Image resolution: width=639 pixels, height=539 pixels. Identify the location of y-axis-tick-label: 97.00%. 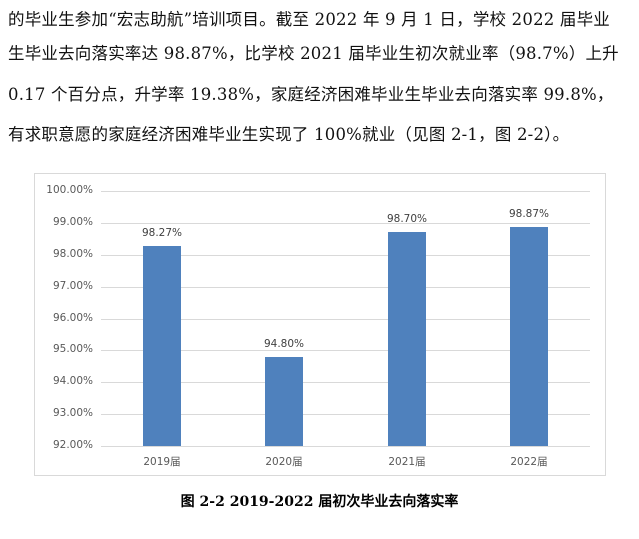
(72, 286).